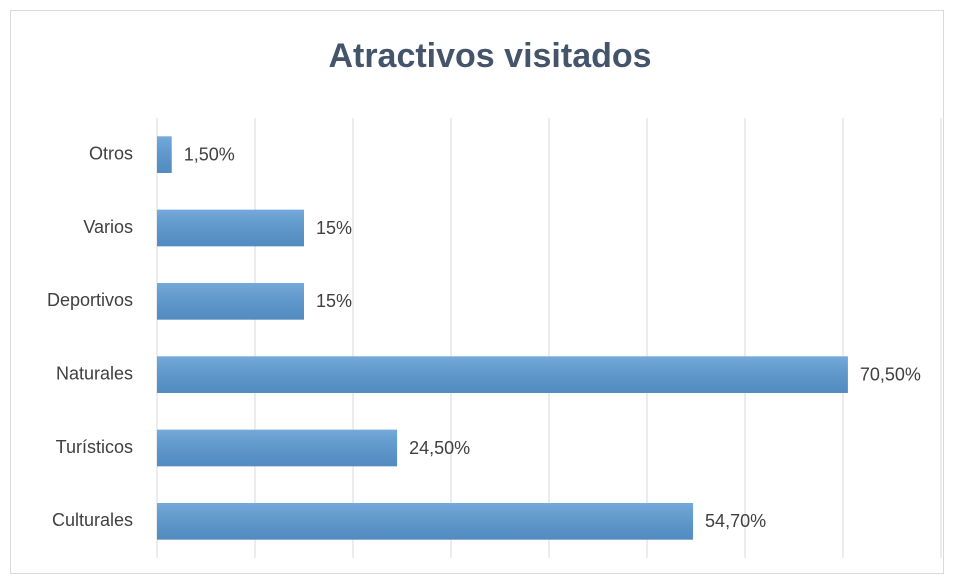 This screenshot has height=582, width=954. I want to click on y-tick-label: Culturales, so click(92, 520).